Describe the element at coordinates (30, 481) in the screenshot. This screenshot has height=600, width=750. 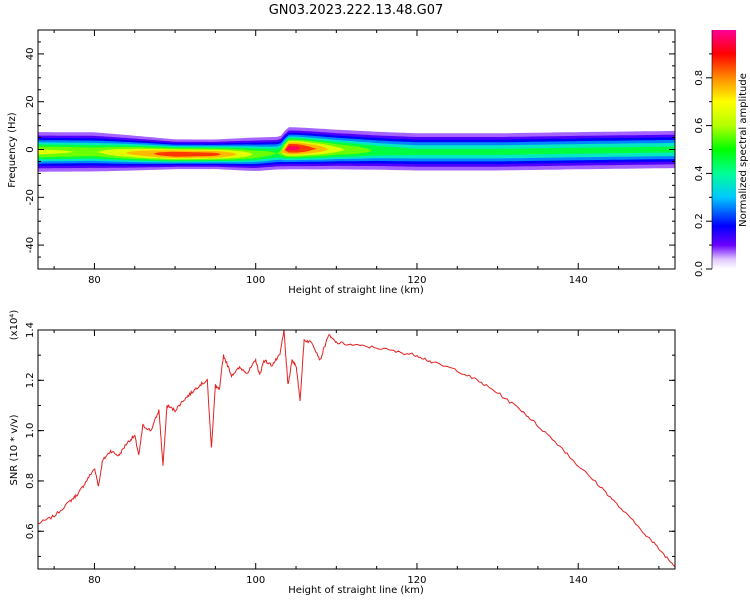
I see `snr-ytick-label-1: 0.8` at that location.